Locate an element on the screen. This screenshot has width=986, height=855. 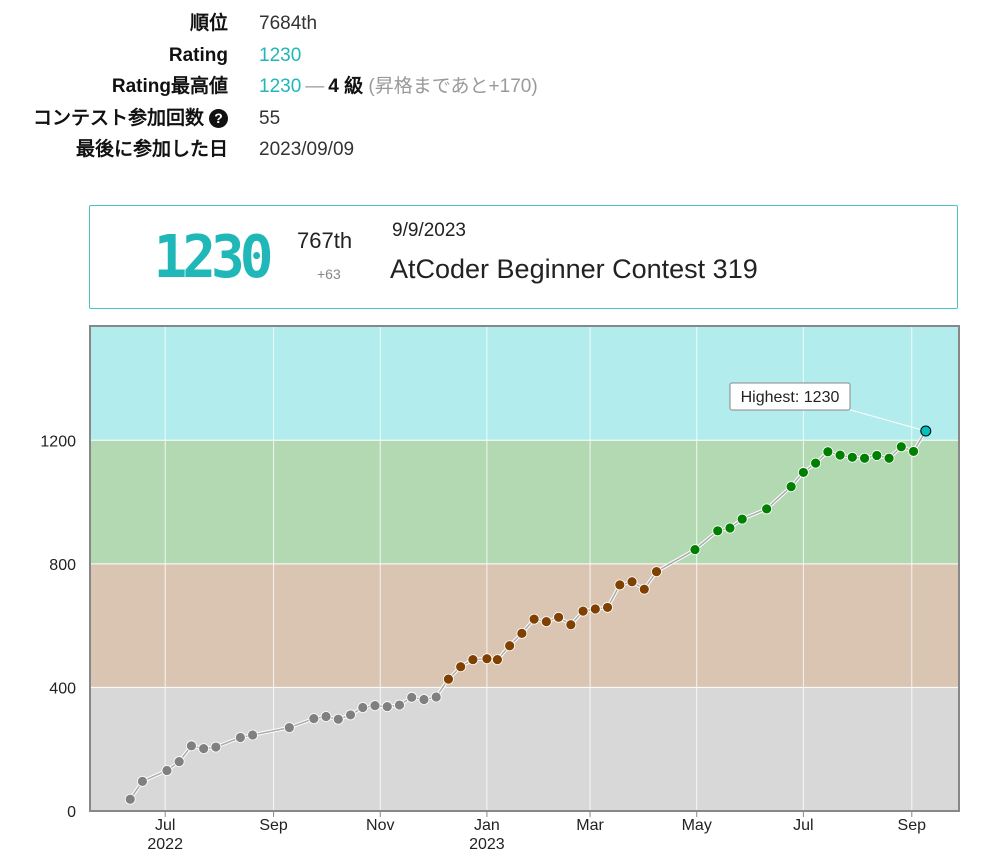
x-tick-label-2: Nov is located at coordinates (380, 825).